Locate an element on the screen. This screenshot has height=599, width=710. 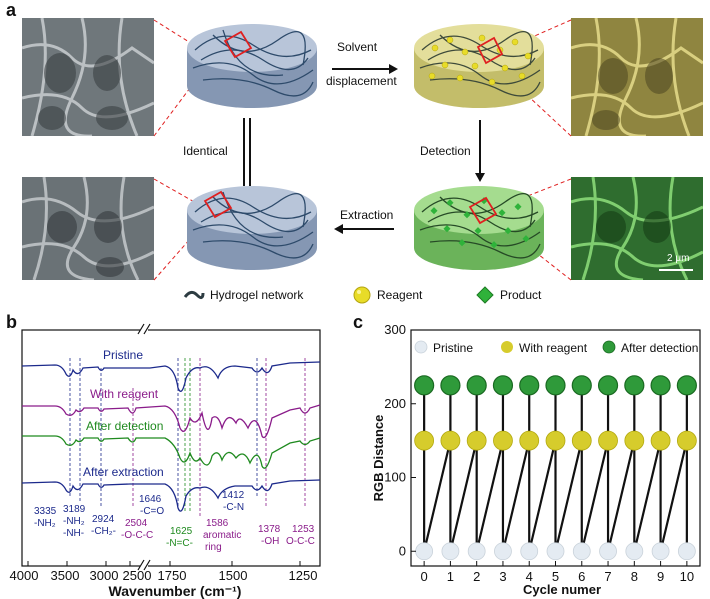
spectrum-extraction is located at coordinates (171, 495).